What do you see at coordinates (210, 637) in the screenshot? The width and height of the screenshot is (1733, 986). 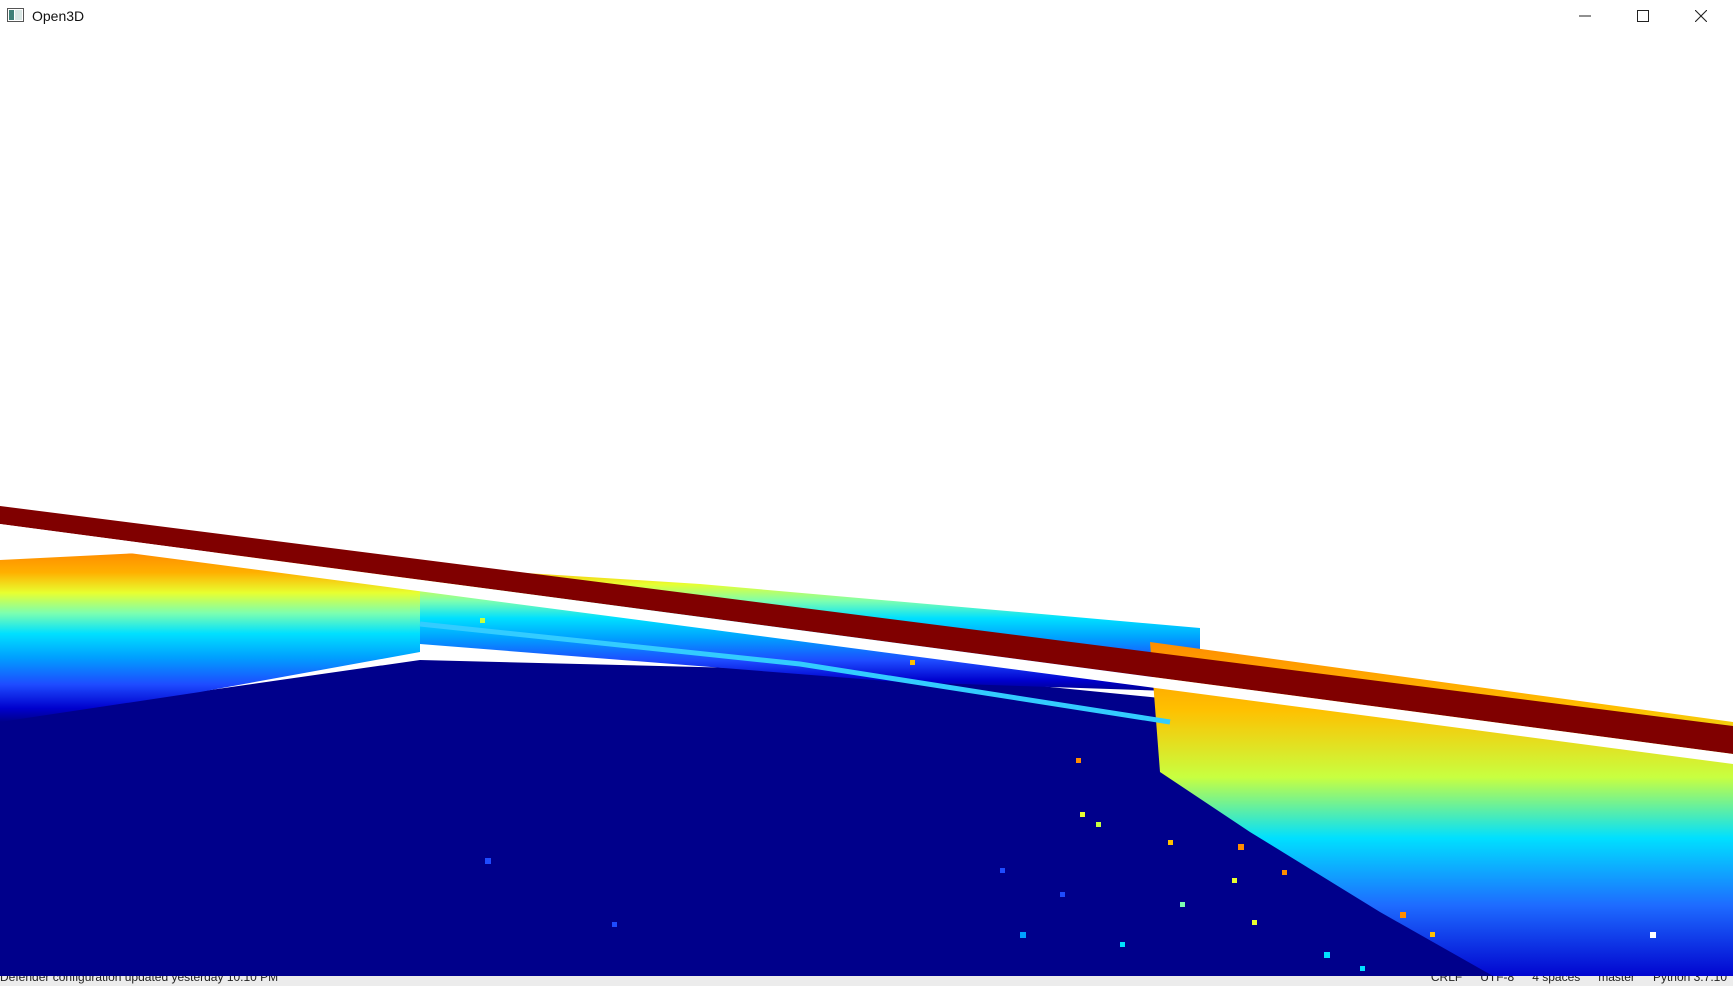 I see `left-wall-points` at bounding box center [210, 637].